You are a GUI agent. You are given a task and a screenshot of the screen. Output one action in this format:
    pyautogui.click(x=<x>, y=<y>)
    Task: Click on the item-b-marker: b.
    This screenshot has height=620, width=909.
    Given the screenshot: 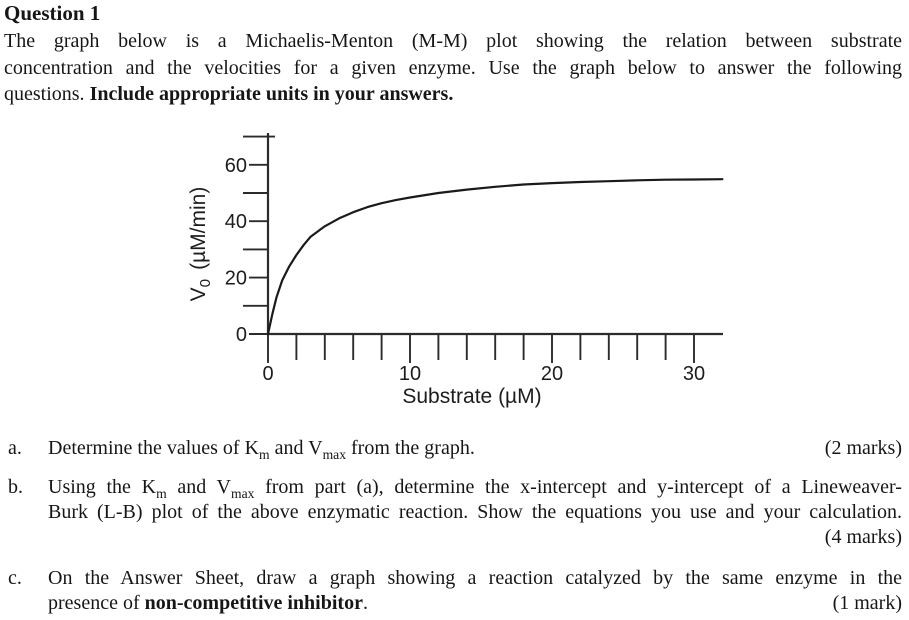 What is the action you would take?
    pyautogui.click(x=15, y=487)
    